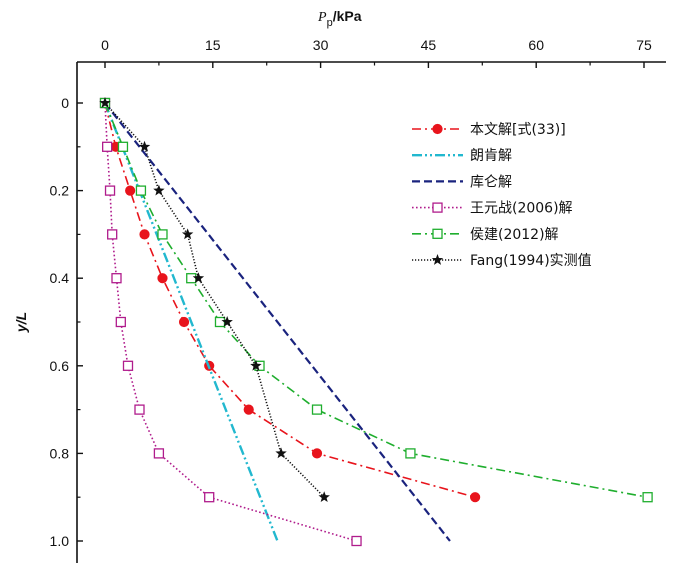 This screenshot has height=569, width=700. What do you see at coordinates (60, 278) in the screenshot?
I see `y-tick-label: 0.4` at bounding box center [60, 278].